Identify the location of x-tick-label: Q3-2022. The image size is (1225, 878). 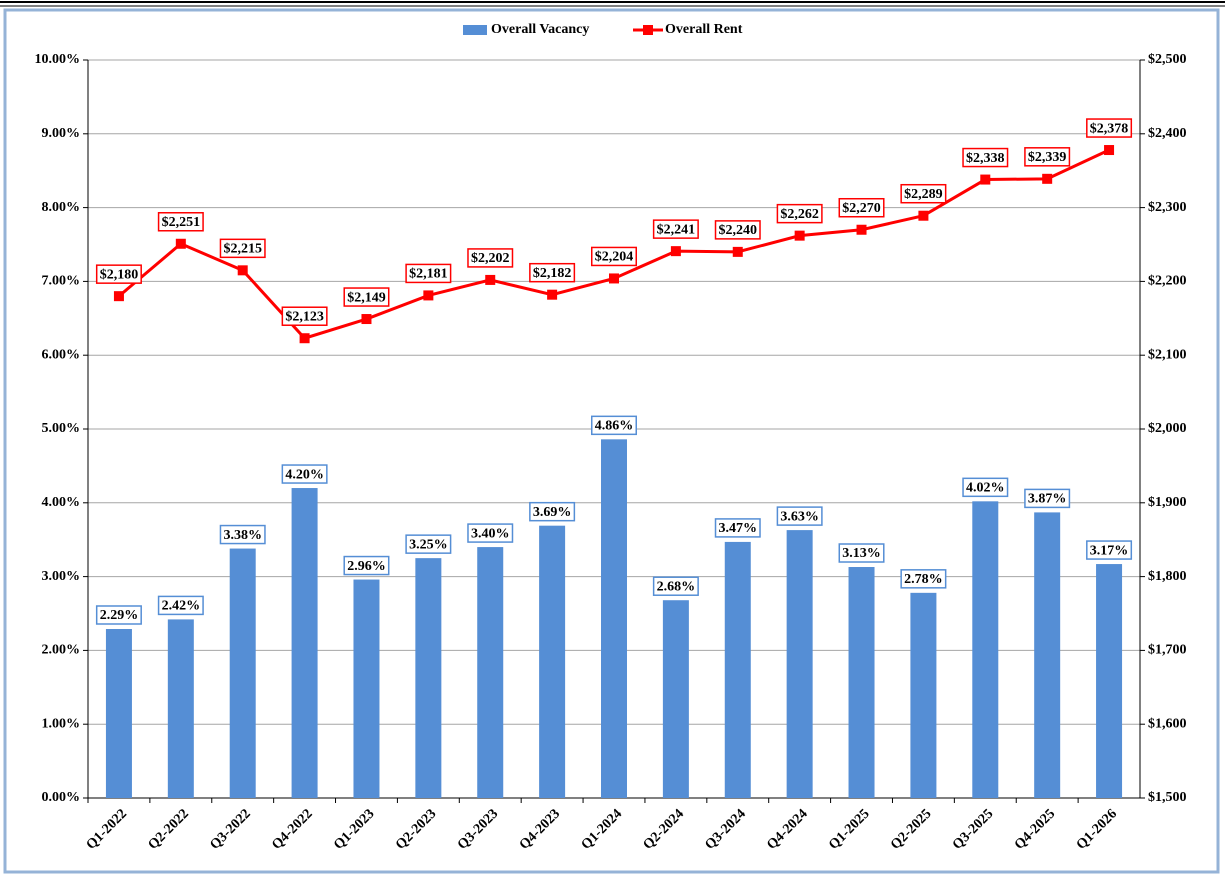
(230, 829).